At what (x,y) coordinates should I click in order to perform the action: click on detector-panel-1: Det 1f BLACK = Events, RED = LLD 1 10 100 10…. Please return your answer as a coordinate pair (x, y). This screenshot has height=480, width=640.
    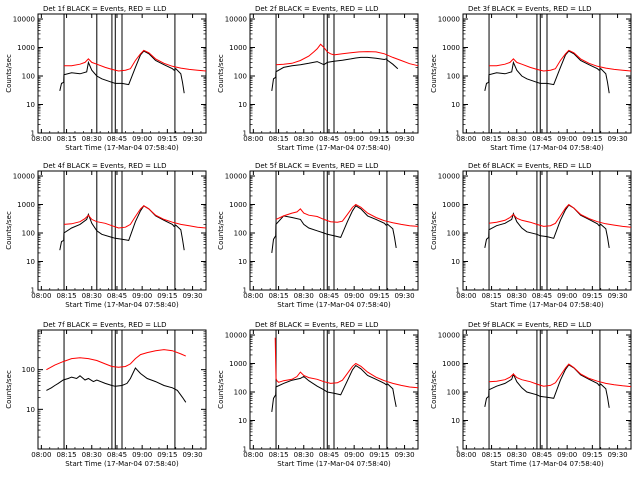
    Looking at the image, I should click on (106, 78).